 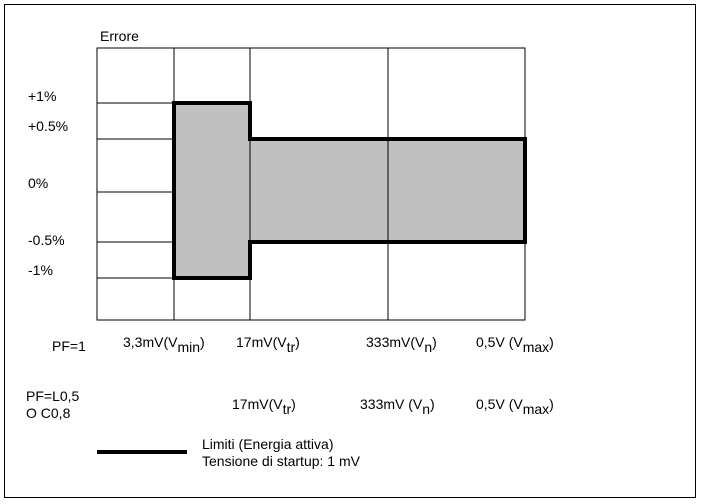 What do you see at coordinates (42, 96) in the screenshot?
I see `y-tick-plus1: +1%` at bounding box center [42, 96].